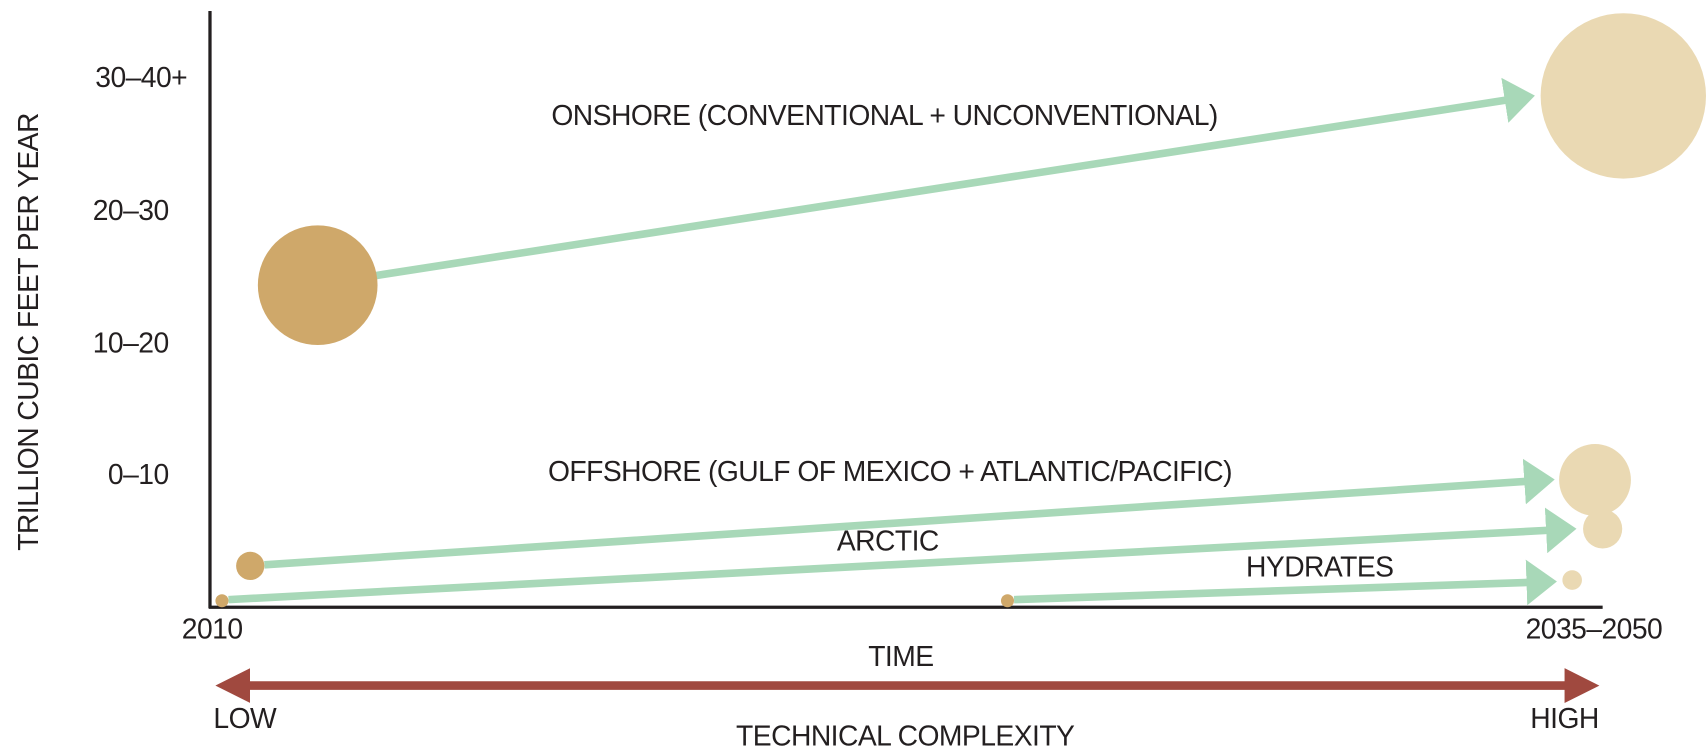  What do you see at coordinates (245, 718) in the screenshot?
I see `complexity-low: LOW` at bounding box center [245, 718].